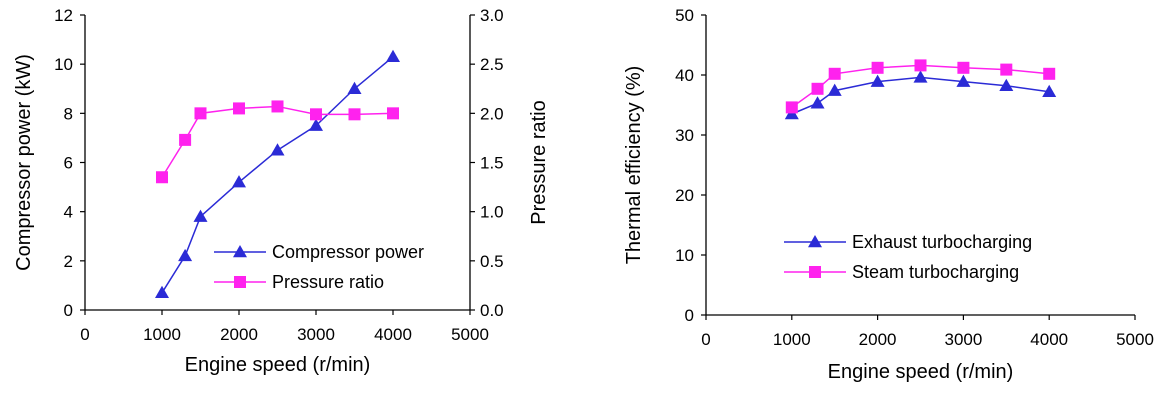 The width and height of the screenshot is (1174, 394). I want to click on y2-tick-label: 0.0, so click(492, 310).